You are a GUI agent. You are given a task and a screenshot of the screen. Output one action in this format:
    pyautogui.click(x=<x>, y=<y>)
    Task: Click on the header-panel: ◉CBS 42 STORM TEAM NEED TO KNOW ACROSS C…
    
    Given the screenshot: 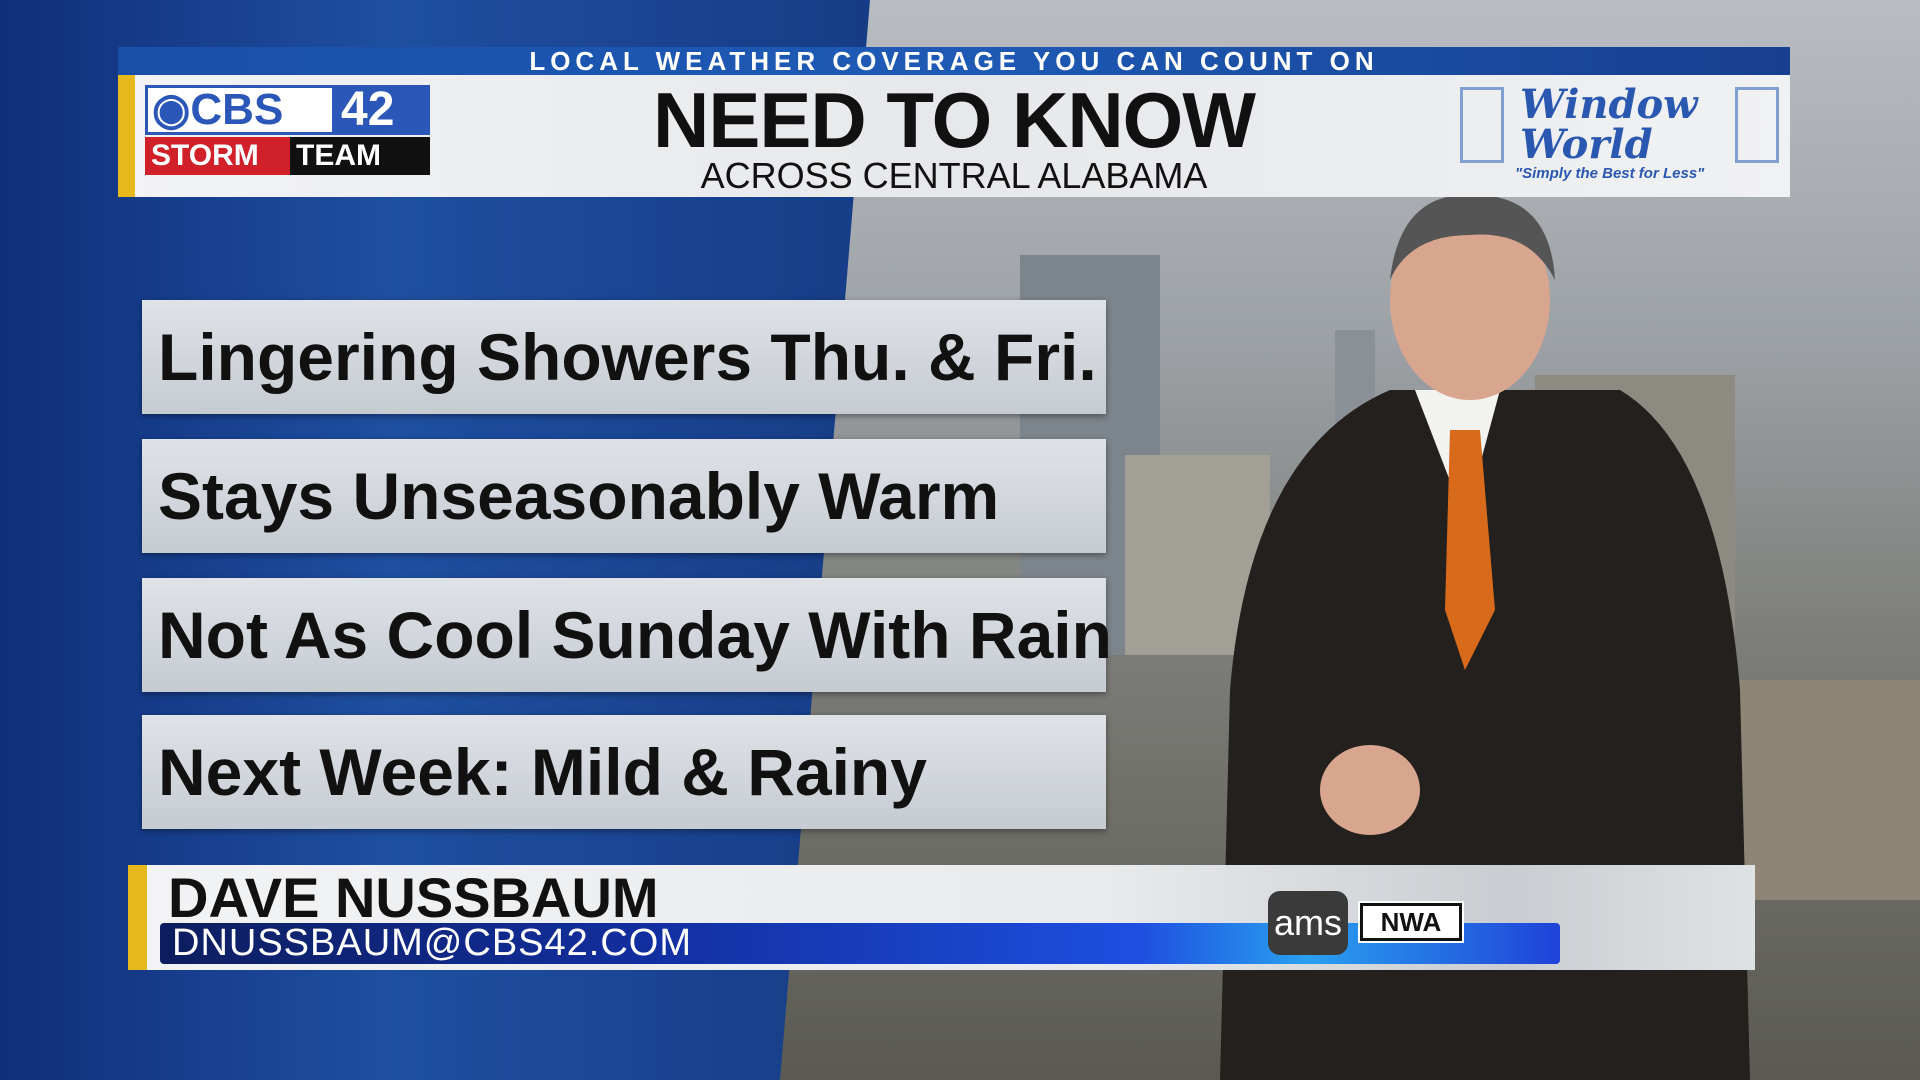 What is the action you would take?
    pyautogui.click(x=954, y=136)
    